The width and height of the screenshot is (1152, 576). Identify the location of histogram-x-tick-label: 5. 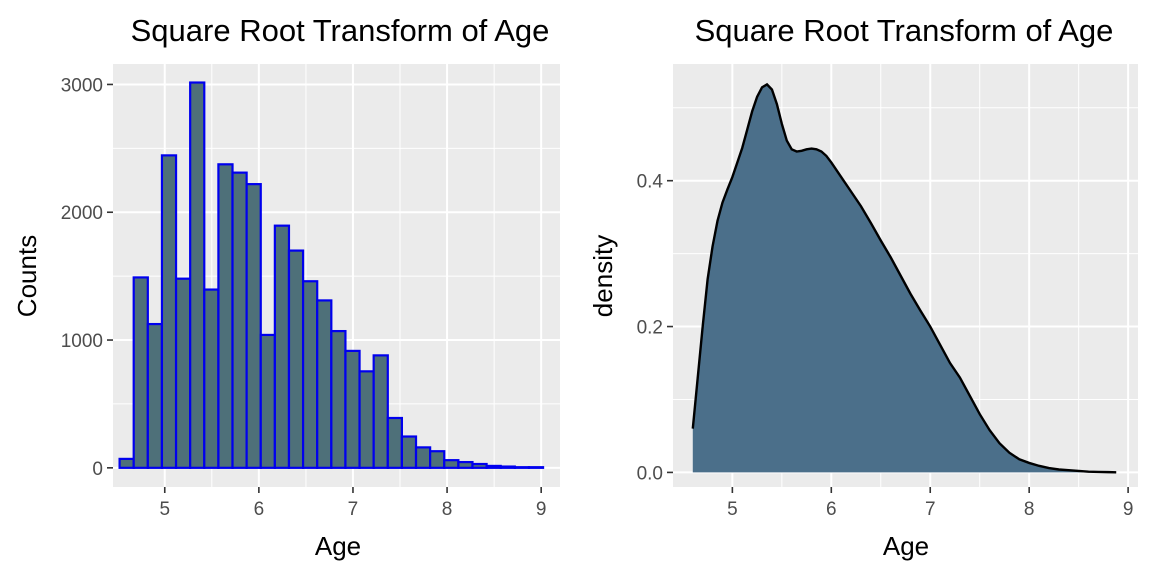
(164, 509).